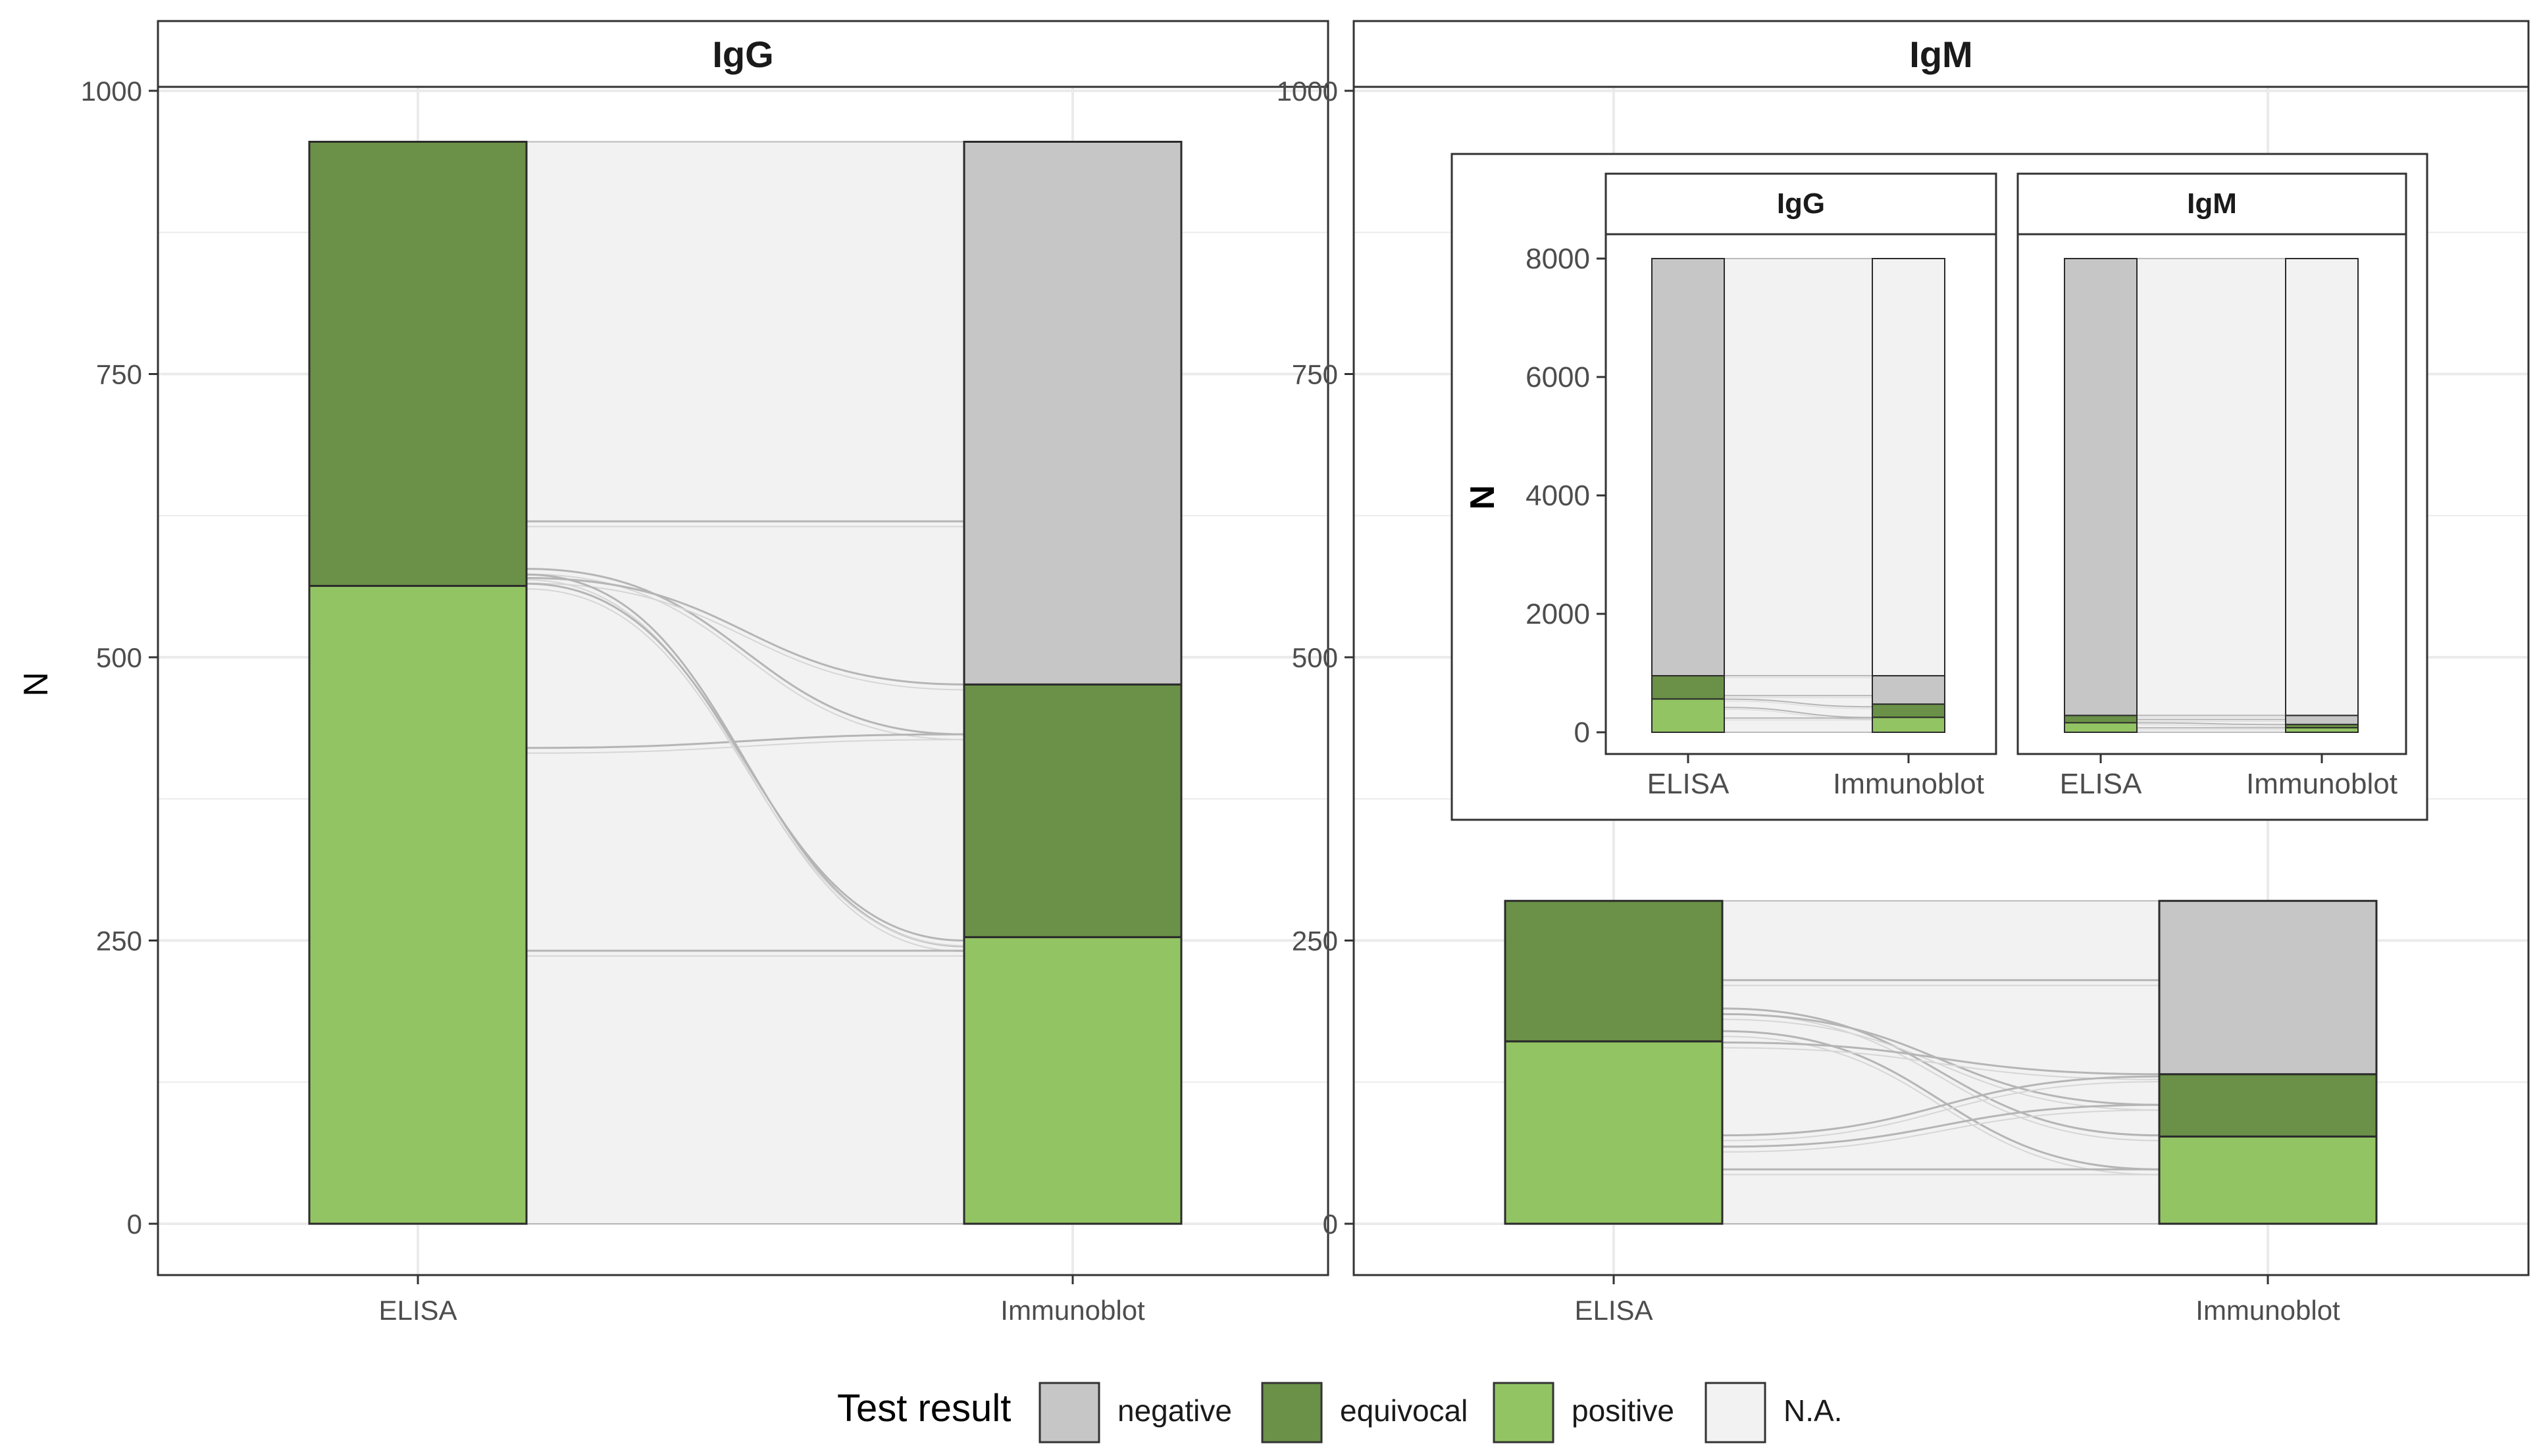 This screenshot has height=1456, width=2539. I want to click on legend-swatch-negative, so click(1069, 1412).